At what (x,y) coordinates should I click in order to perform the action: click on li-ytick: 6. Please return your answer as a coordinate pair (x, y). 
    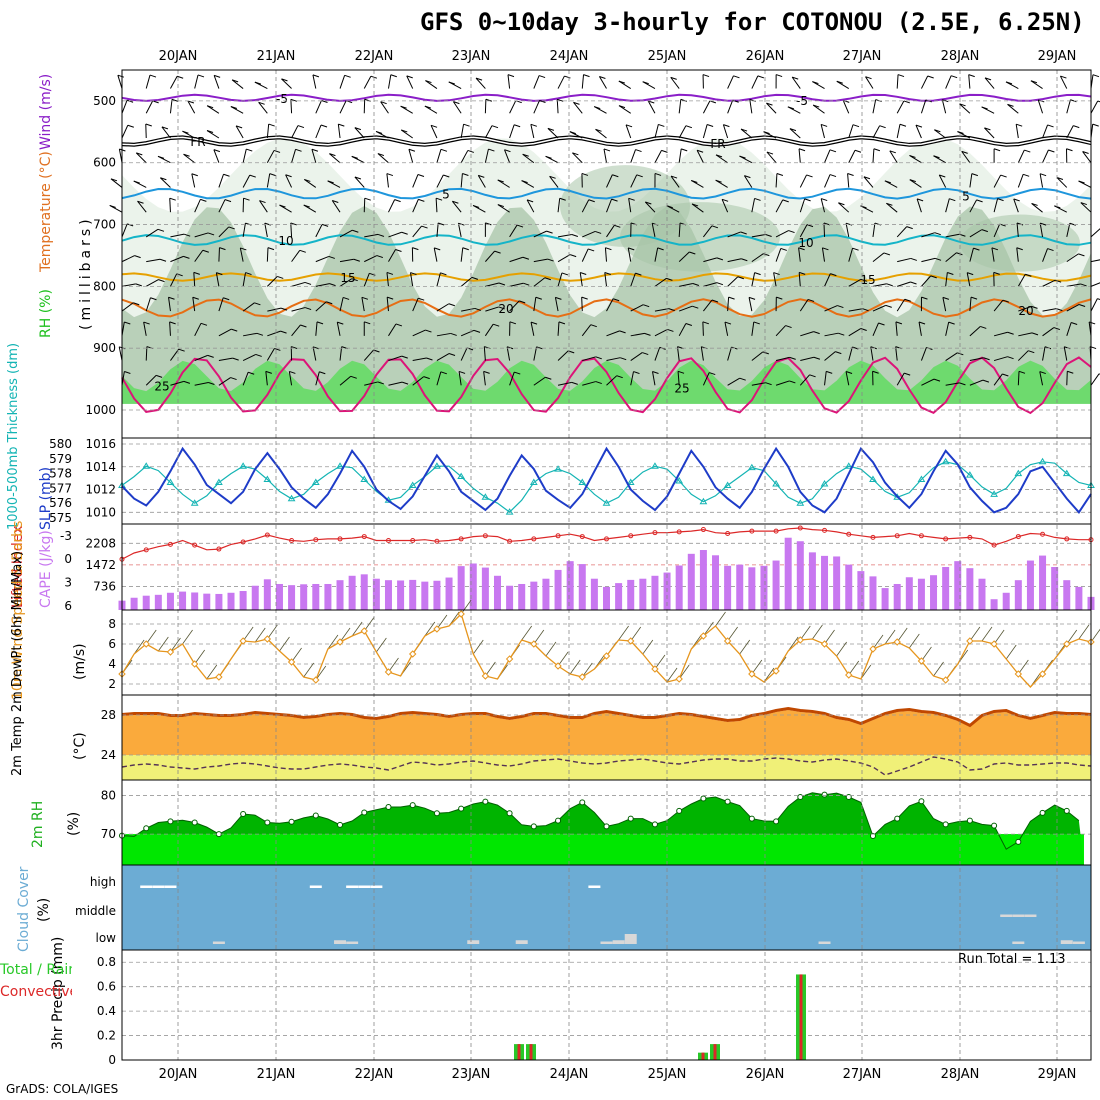
    Looking at the image, I should click on (68, 606).